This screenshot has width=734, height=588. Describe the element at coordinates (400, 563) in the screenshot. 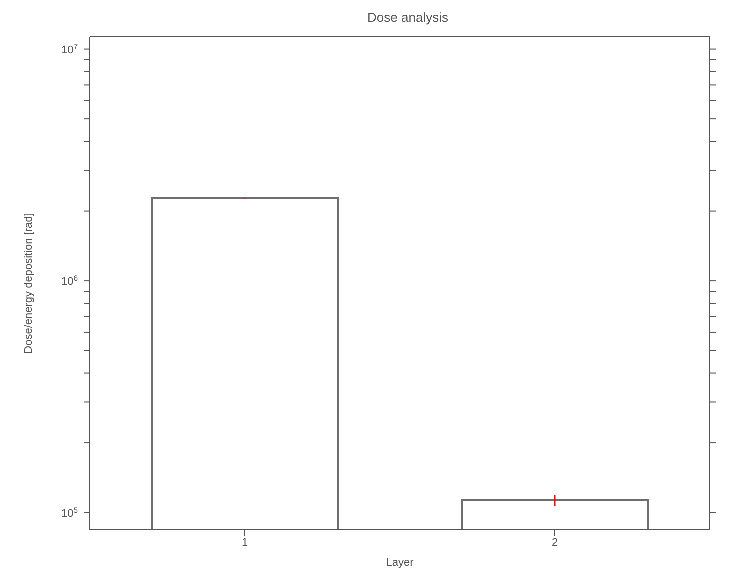

I see `x-axis-title: Layer` at that location.